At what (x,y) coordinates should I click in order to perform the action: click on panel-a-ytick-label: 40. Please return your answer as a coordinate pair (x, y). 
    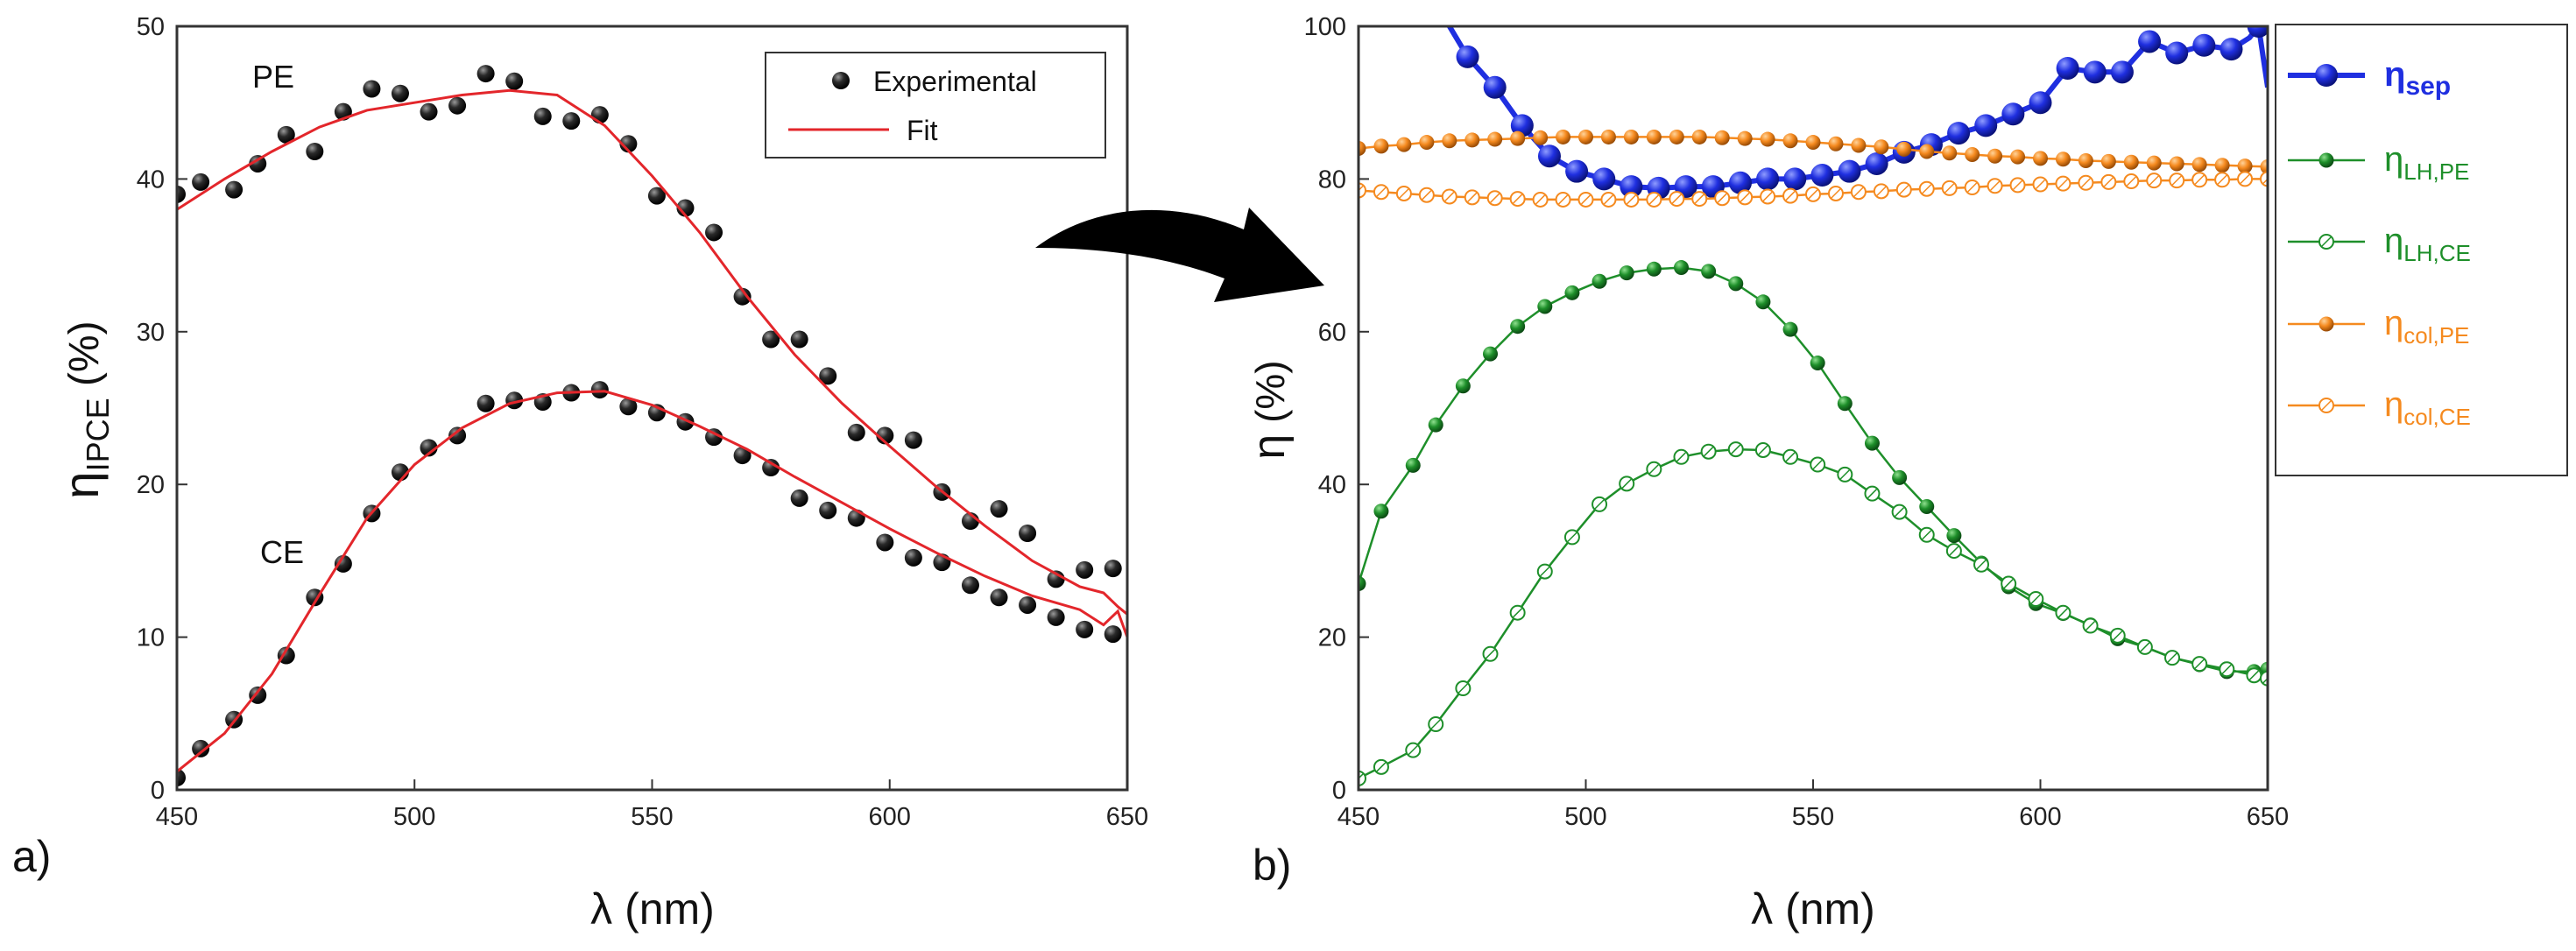
    Looking at the image, I should click on (151, 180).